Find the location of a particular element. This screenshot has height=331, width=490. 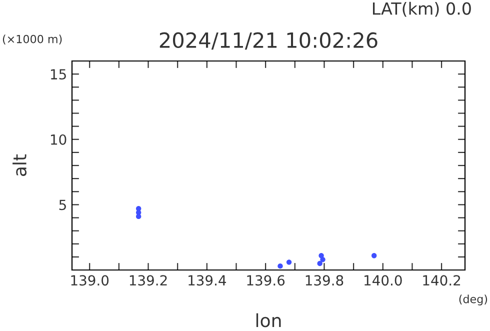

text: (deg) is located at coordinates (473, 300).